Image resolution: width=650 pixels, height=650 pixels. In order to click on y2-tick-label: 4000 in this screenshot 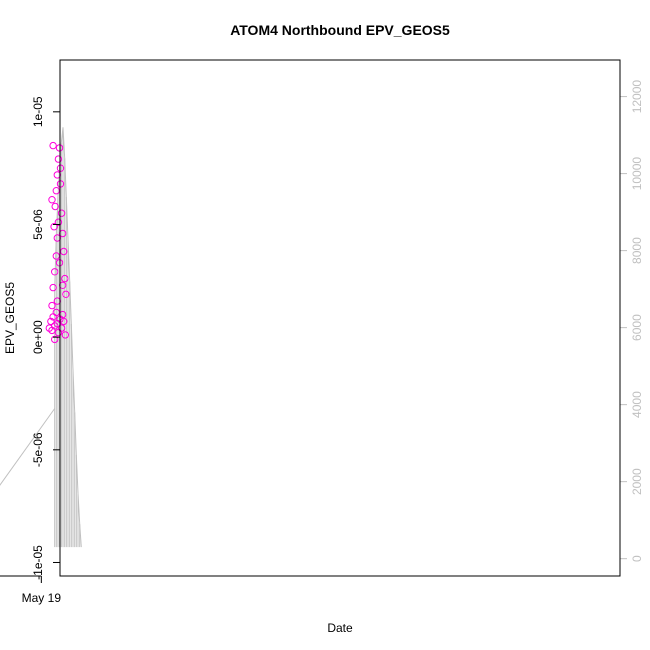, I will do `click(637, 404)`.